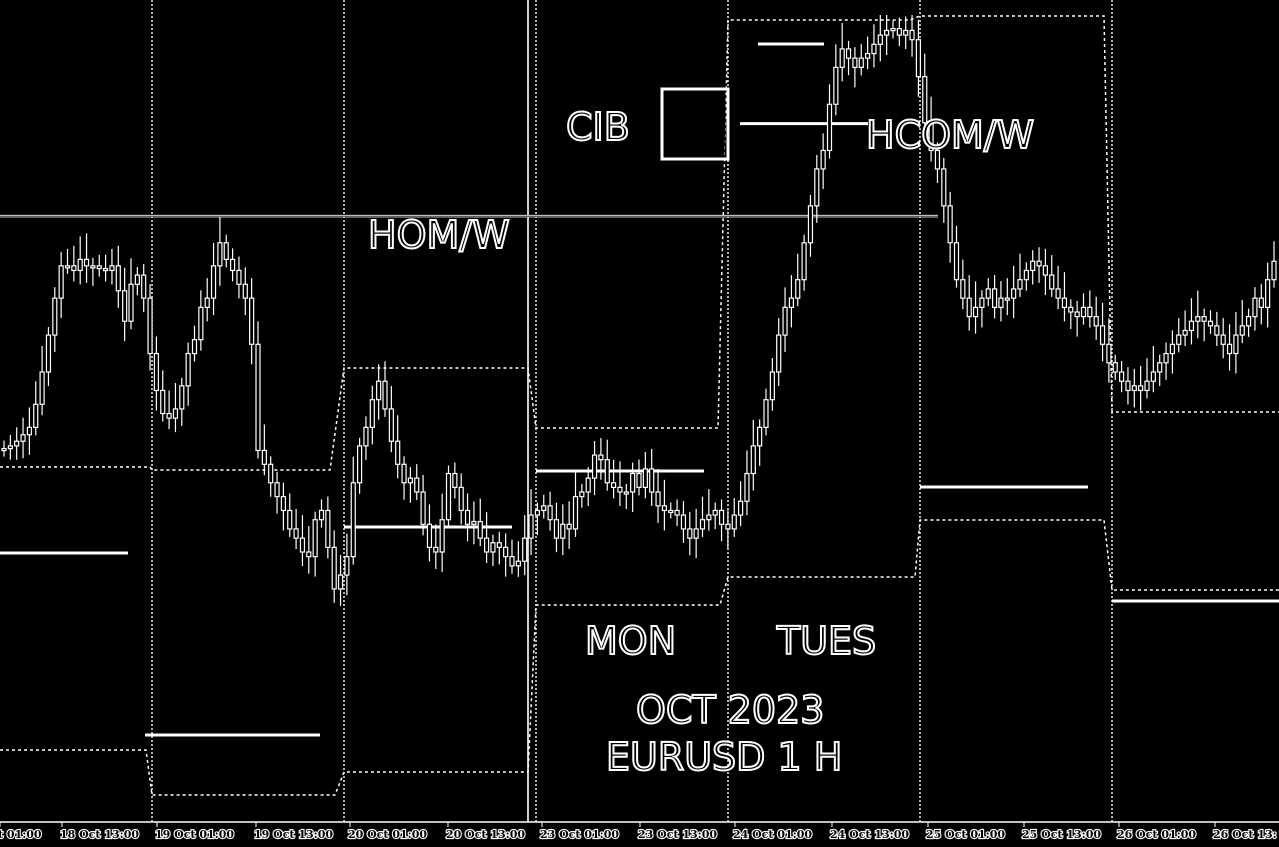 The image size is (1279, 847). I want to click on cib-box-inner, so click(695, 124).